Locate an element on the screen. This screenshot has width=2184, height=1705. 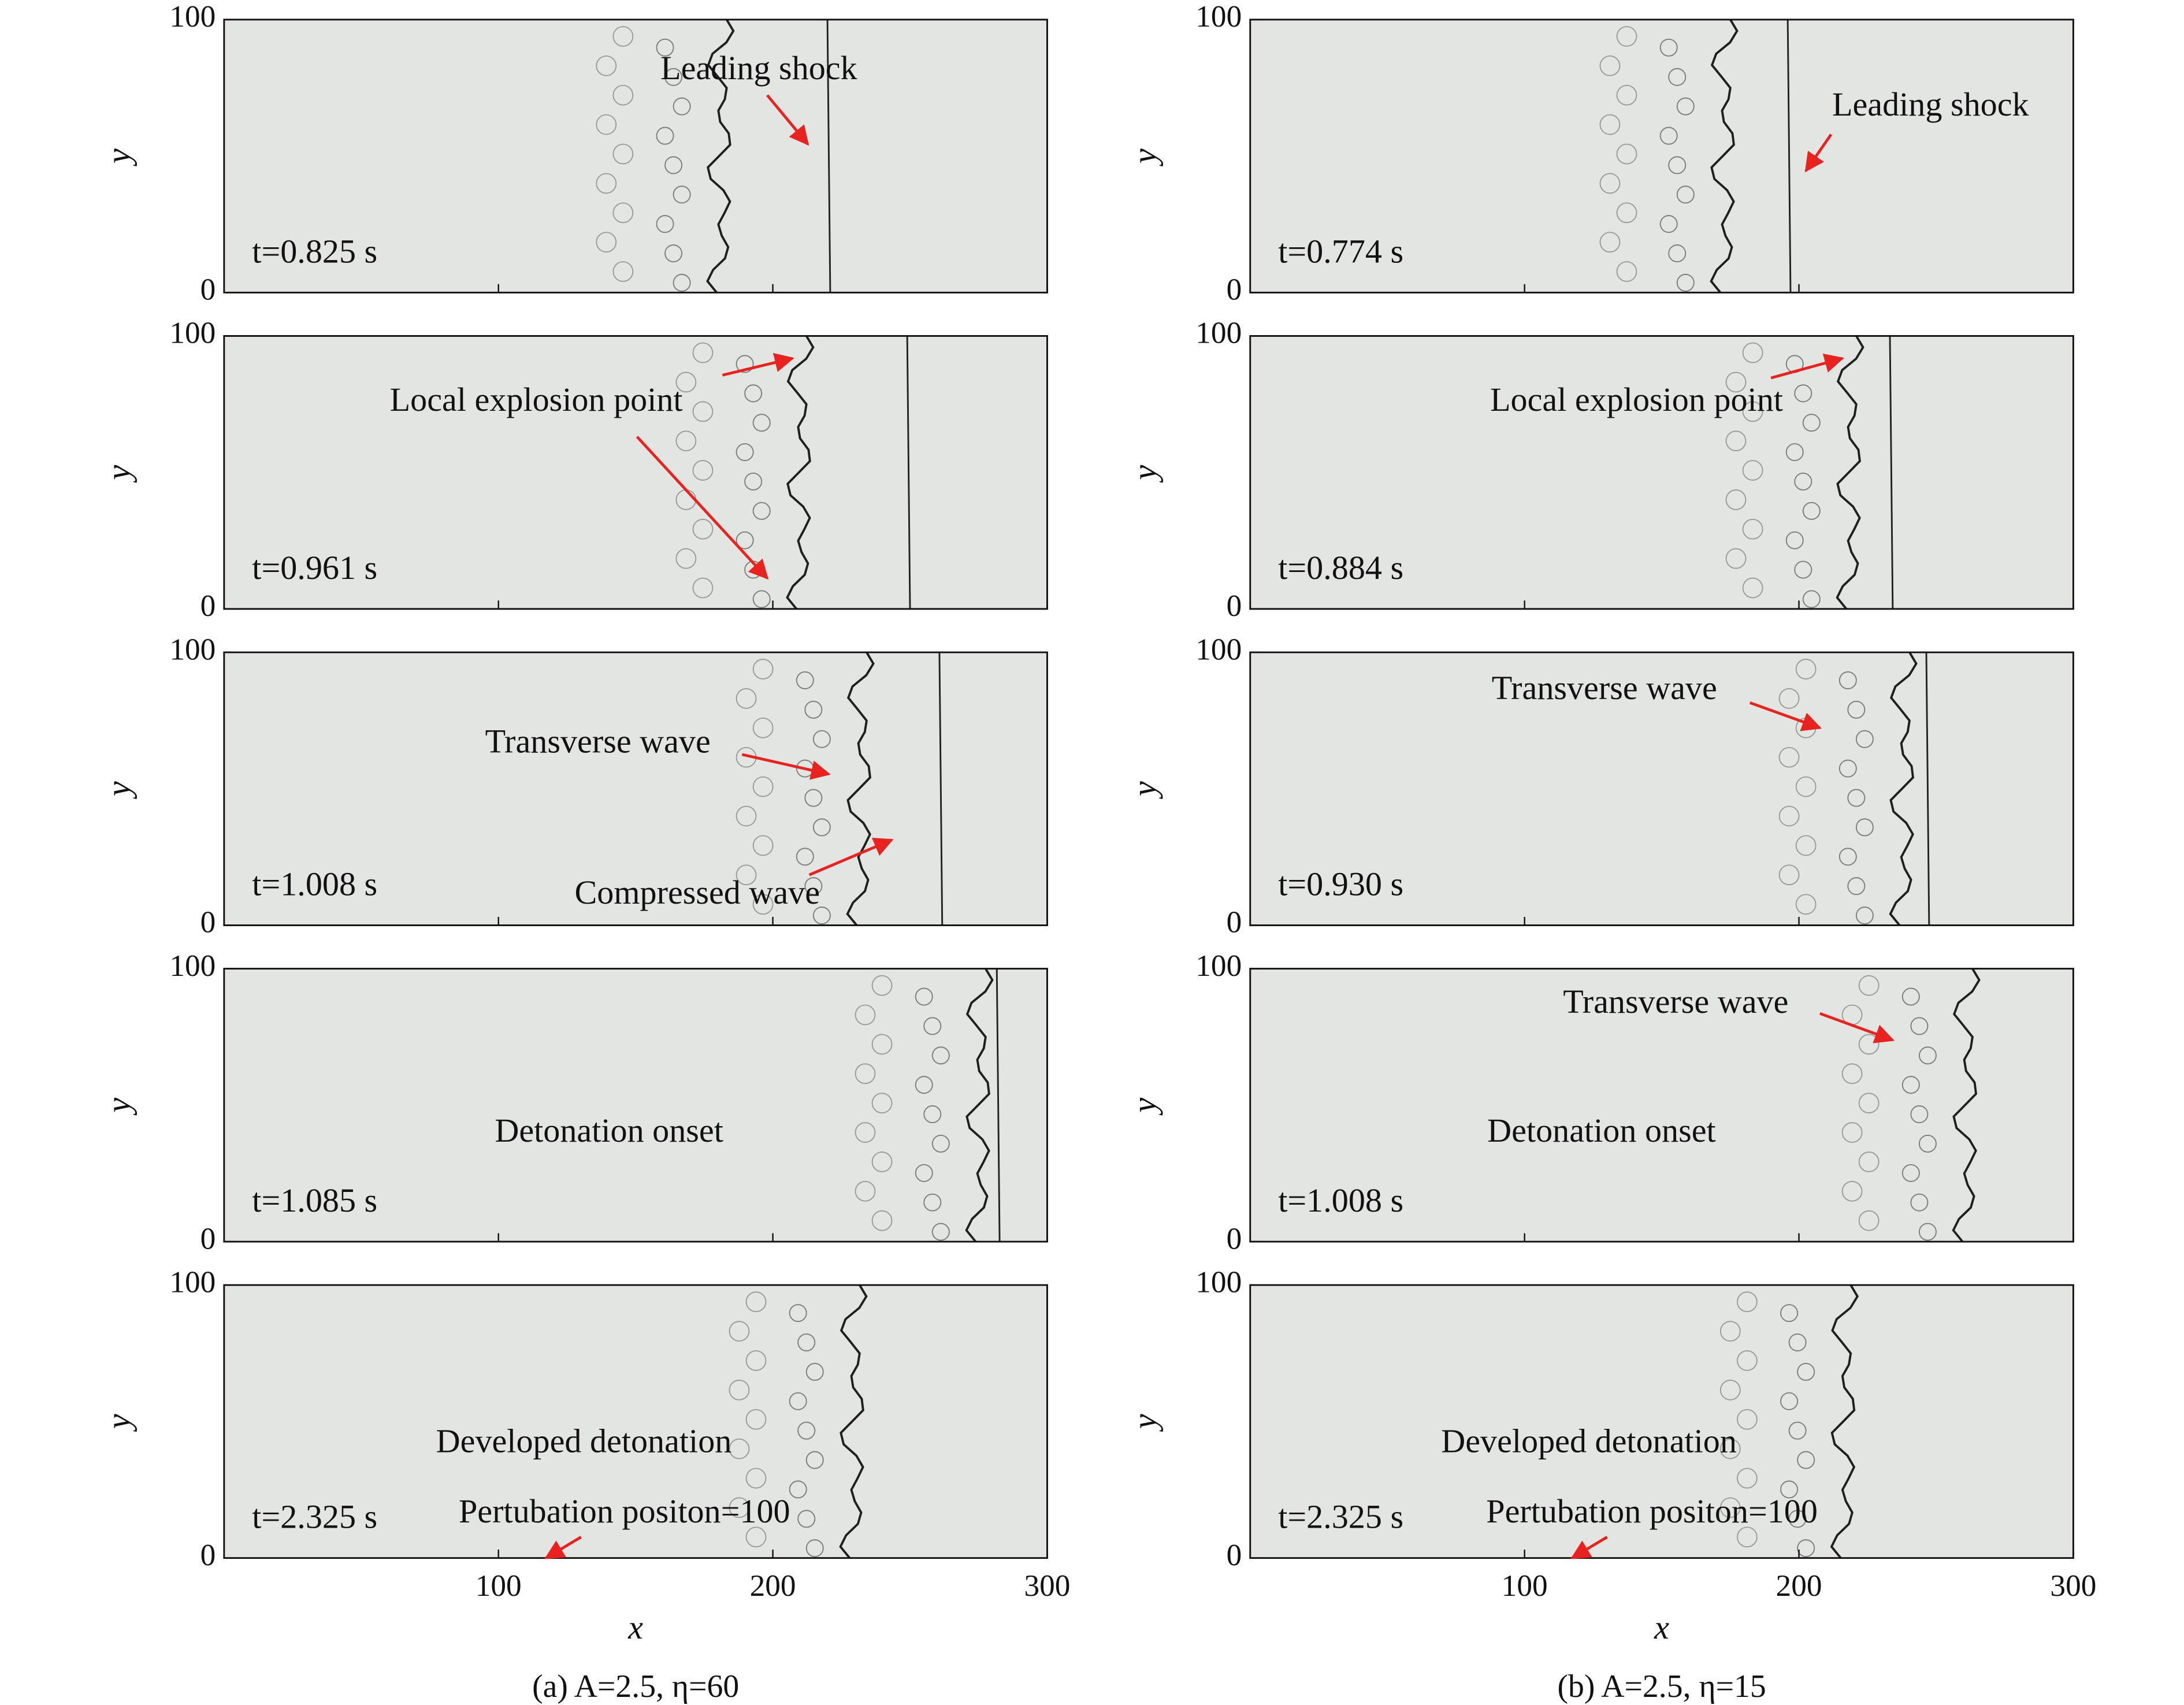
x-axis-label: x is located at coordinates (1661, 1627).